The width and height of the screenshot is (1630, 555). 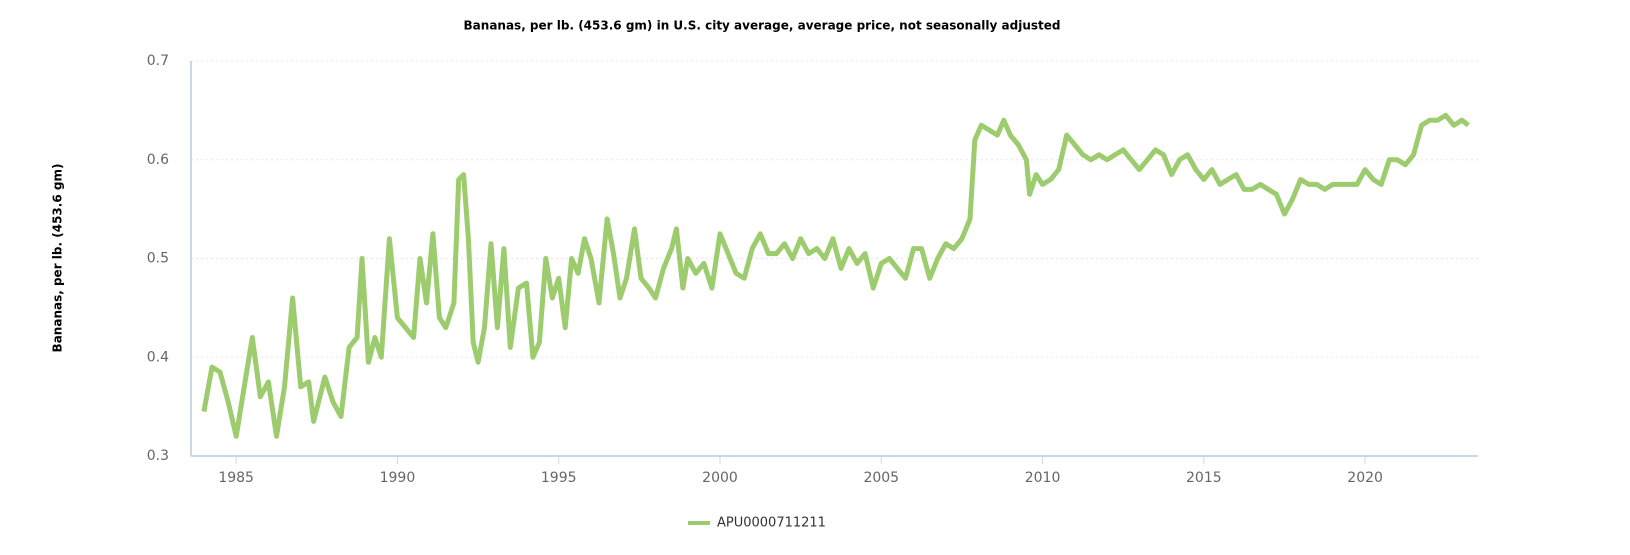 I want to click on x-tick-label: 2010, so click(x=1043, y=478).